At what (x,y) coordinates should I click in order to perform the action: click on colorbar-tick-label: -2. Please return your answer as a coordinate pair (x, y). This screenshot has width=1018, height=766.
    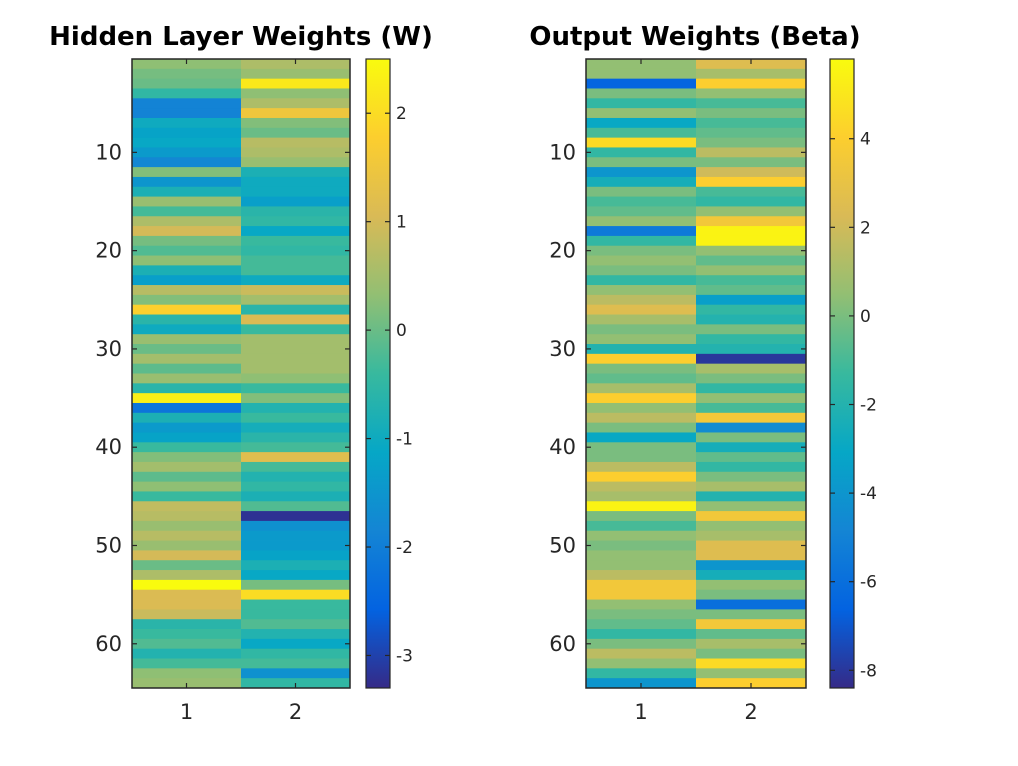
    Looking at the image, I should click on (404, 548).